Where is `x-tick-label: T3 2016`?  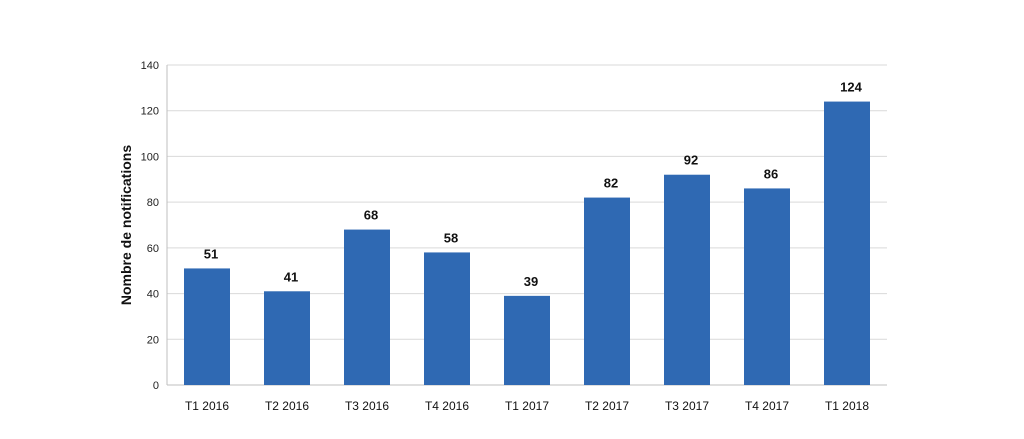 x-tick-label: T3 2016 is located at coordinates (367, 406).